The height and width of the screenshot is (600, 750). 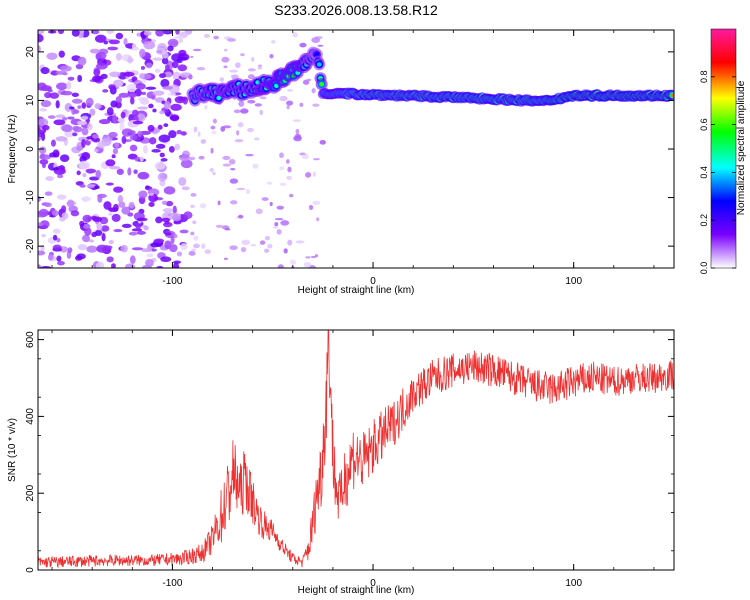 I want to click on colorbar-tick-label: 0.2, so click(x=704, y=220).